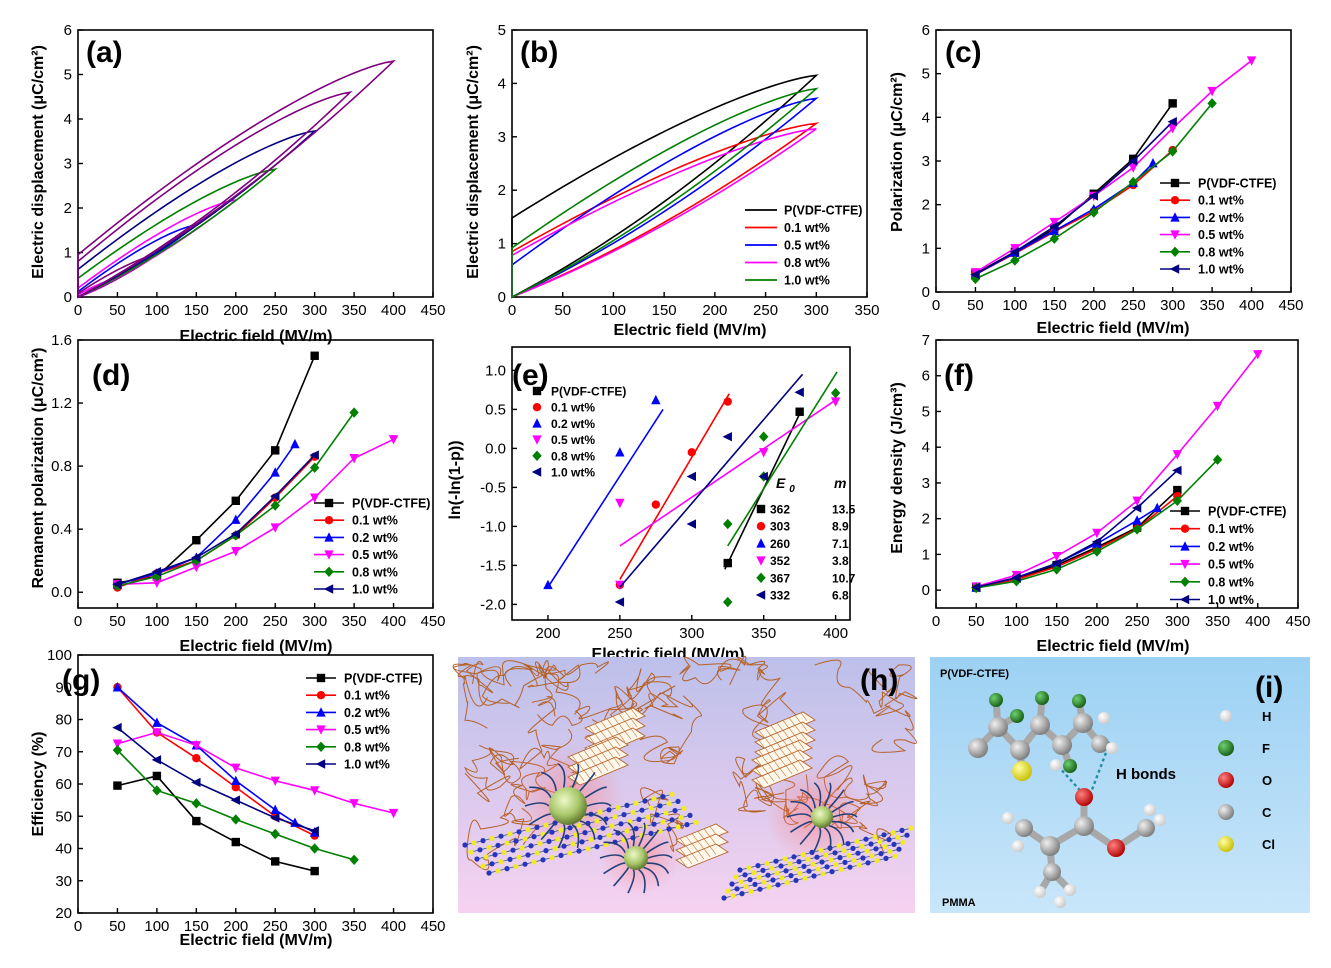  Describe the element at coordinates (1146, 774) in the screenshot. I see `h-bonds-label: H bonds` at that location.